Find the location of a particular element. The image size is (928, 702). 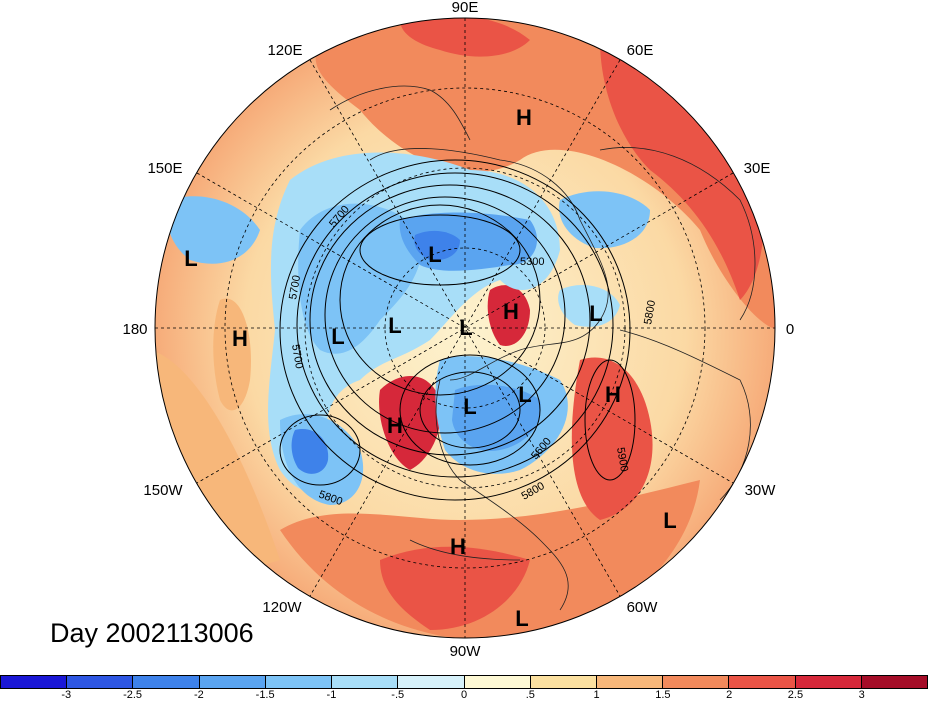

colorbar-tick-label: 1 is located at coordinates (596, 695).